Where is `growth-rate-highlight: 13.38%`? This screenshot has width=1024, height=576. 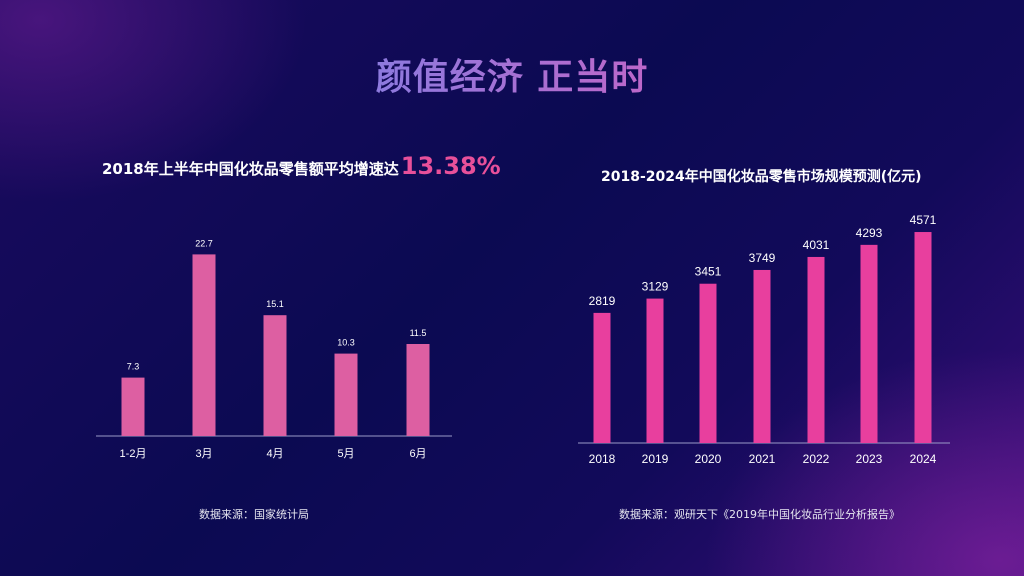 growth-rate-highlight: 13.38% is located at coordinates (450, 166).